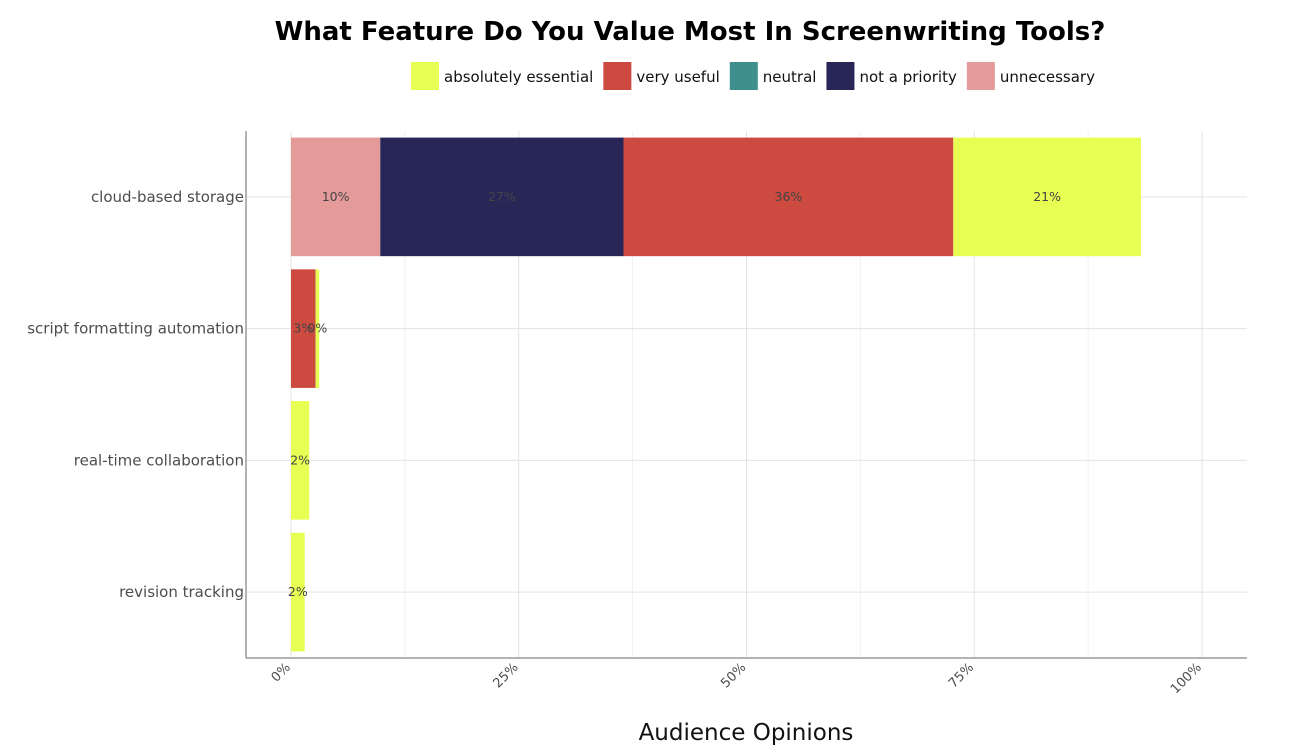  What do you see at coordinates (518, 77) in the screenshot?
I see `legend-label: absolutely essential` at bounding box center [518, 77].